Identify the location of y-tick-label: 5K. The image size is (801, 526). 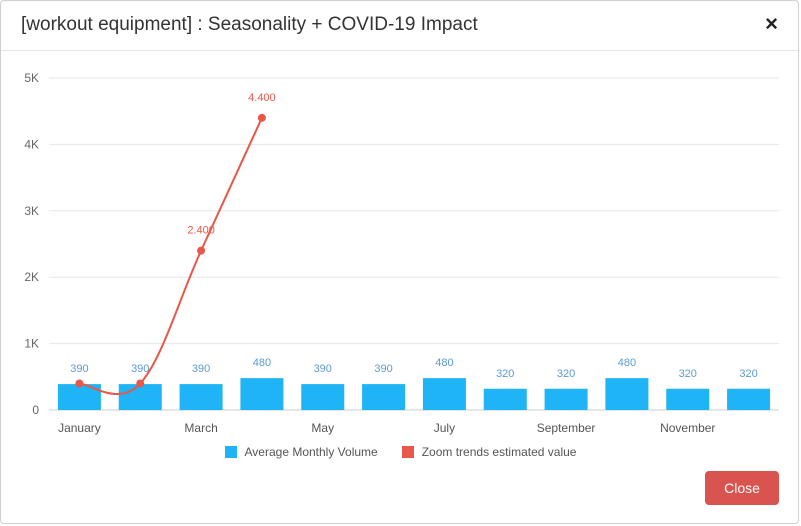
(31, 78).